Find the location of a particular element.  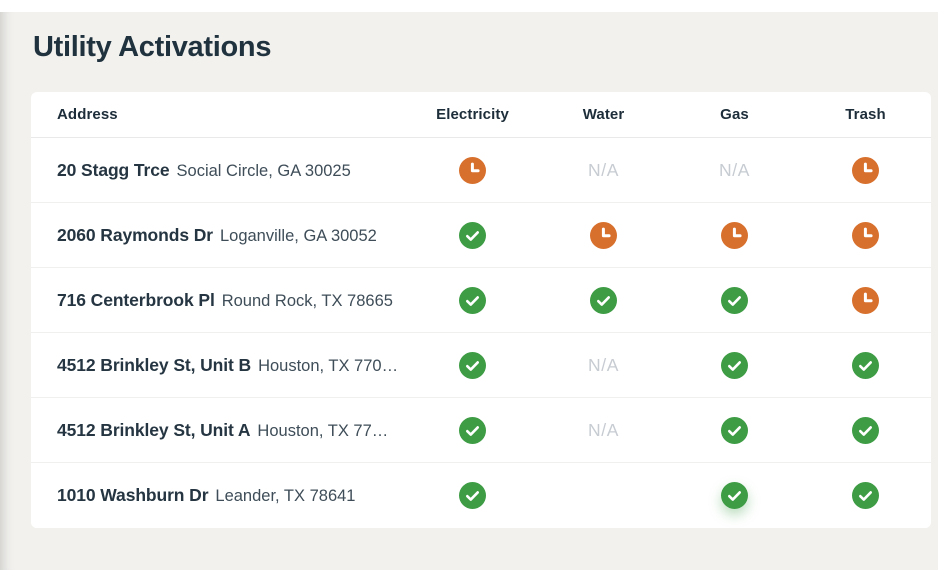

column-header-water: Water is located at coordinates (603, 115).